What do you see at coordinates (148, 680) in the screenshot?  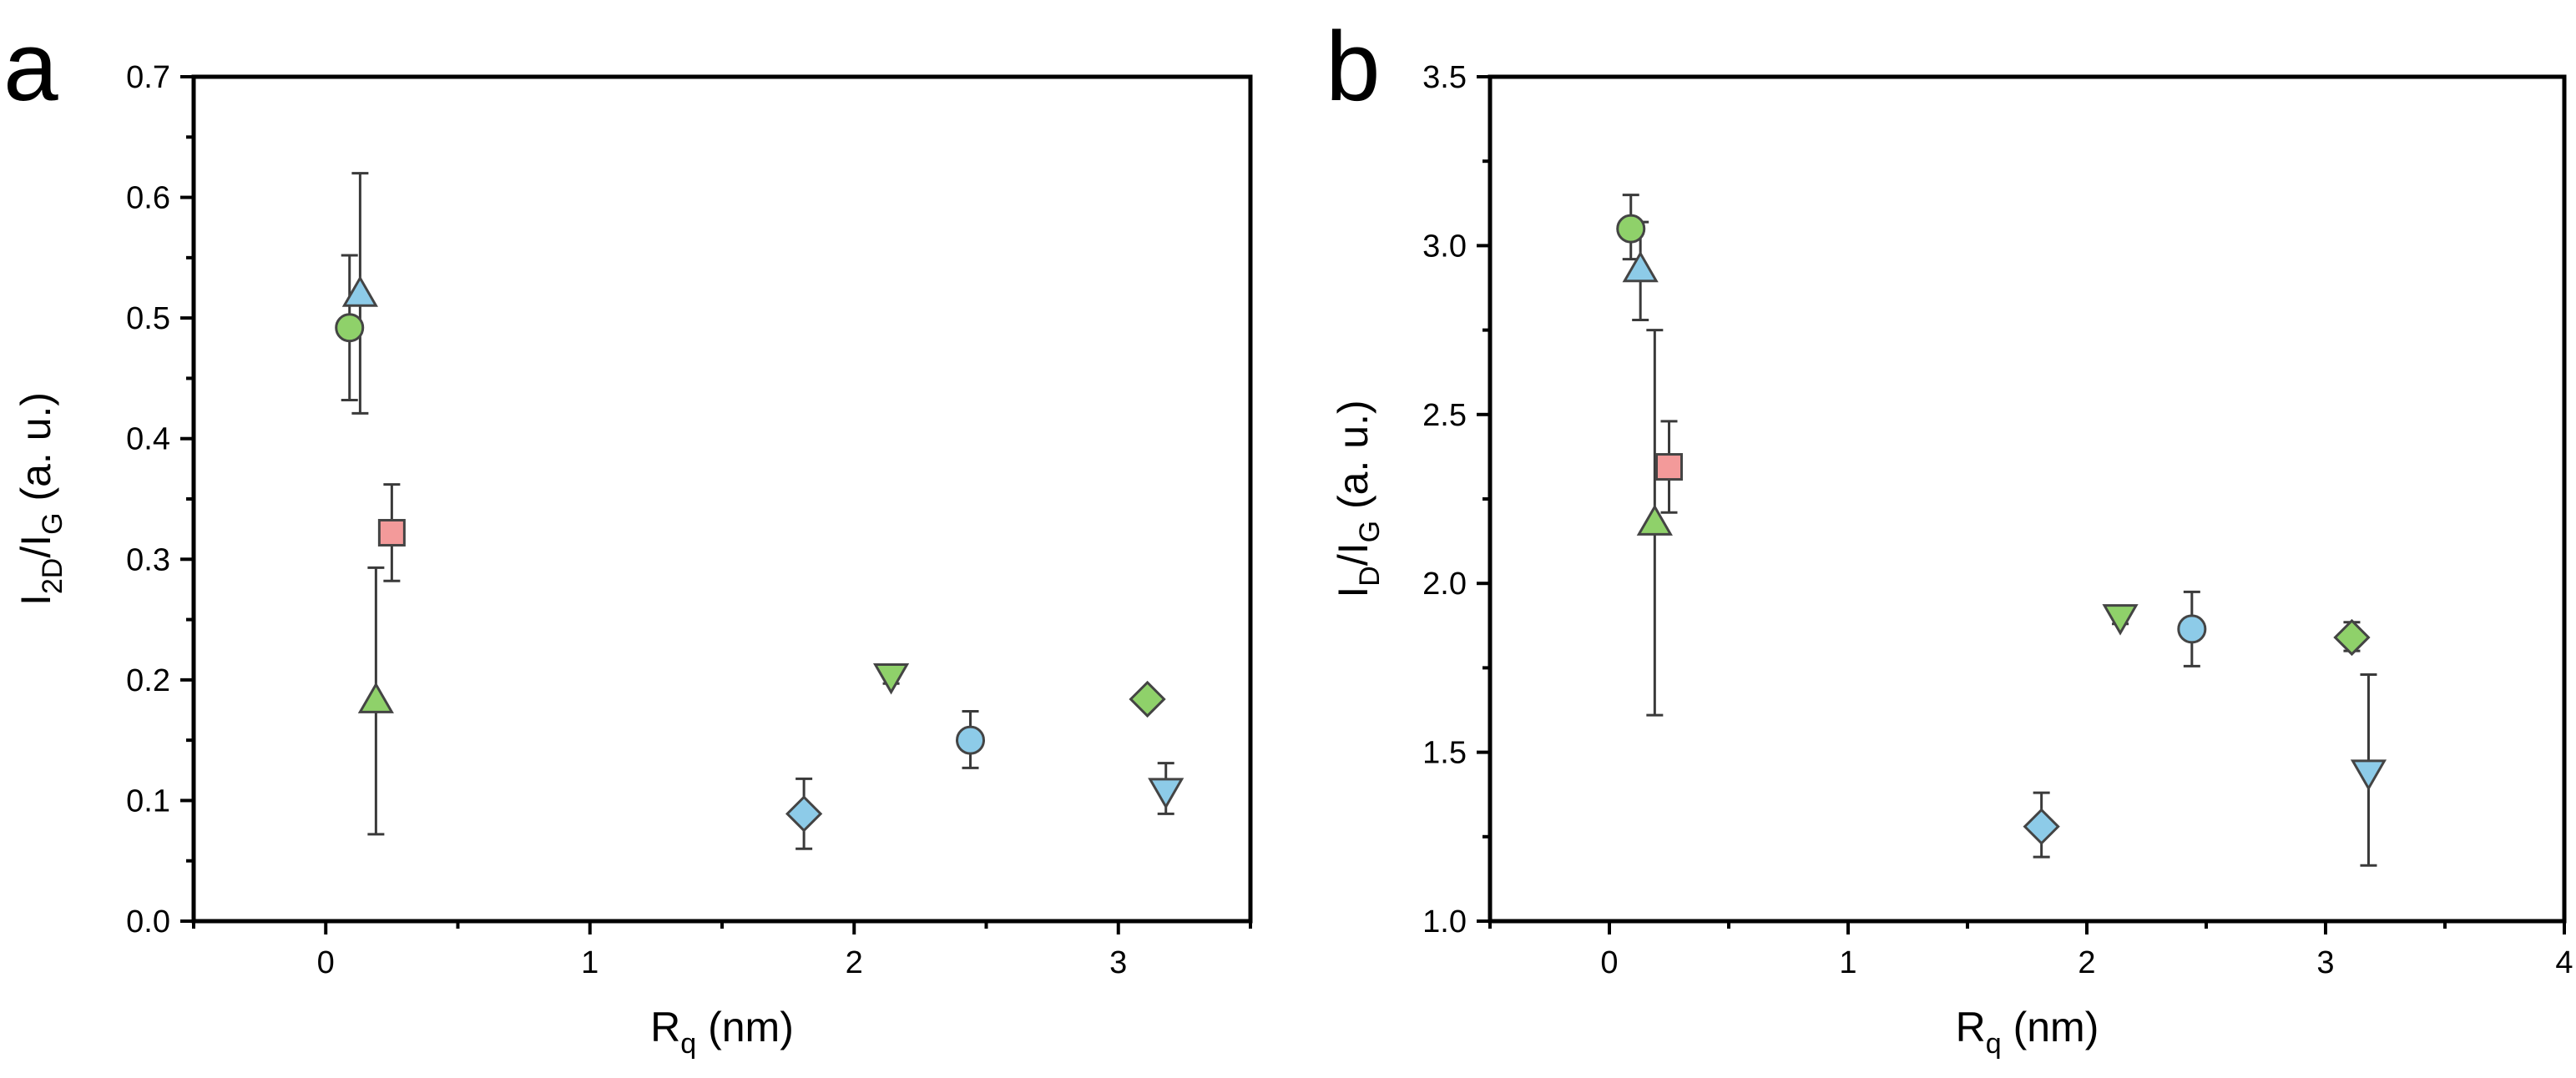 I see `y-tick-label: 0.2` at bounding box center [148, 680].